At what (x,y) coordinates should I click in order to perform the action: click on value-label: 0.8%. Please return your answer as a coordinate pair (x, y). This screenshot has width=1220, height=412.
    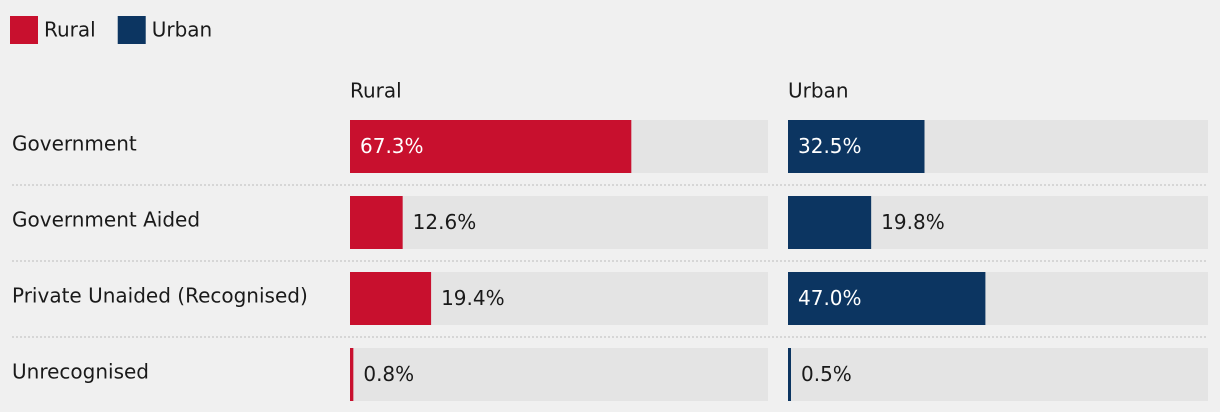
    Looking at the image, I should click on (388, 374).